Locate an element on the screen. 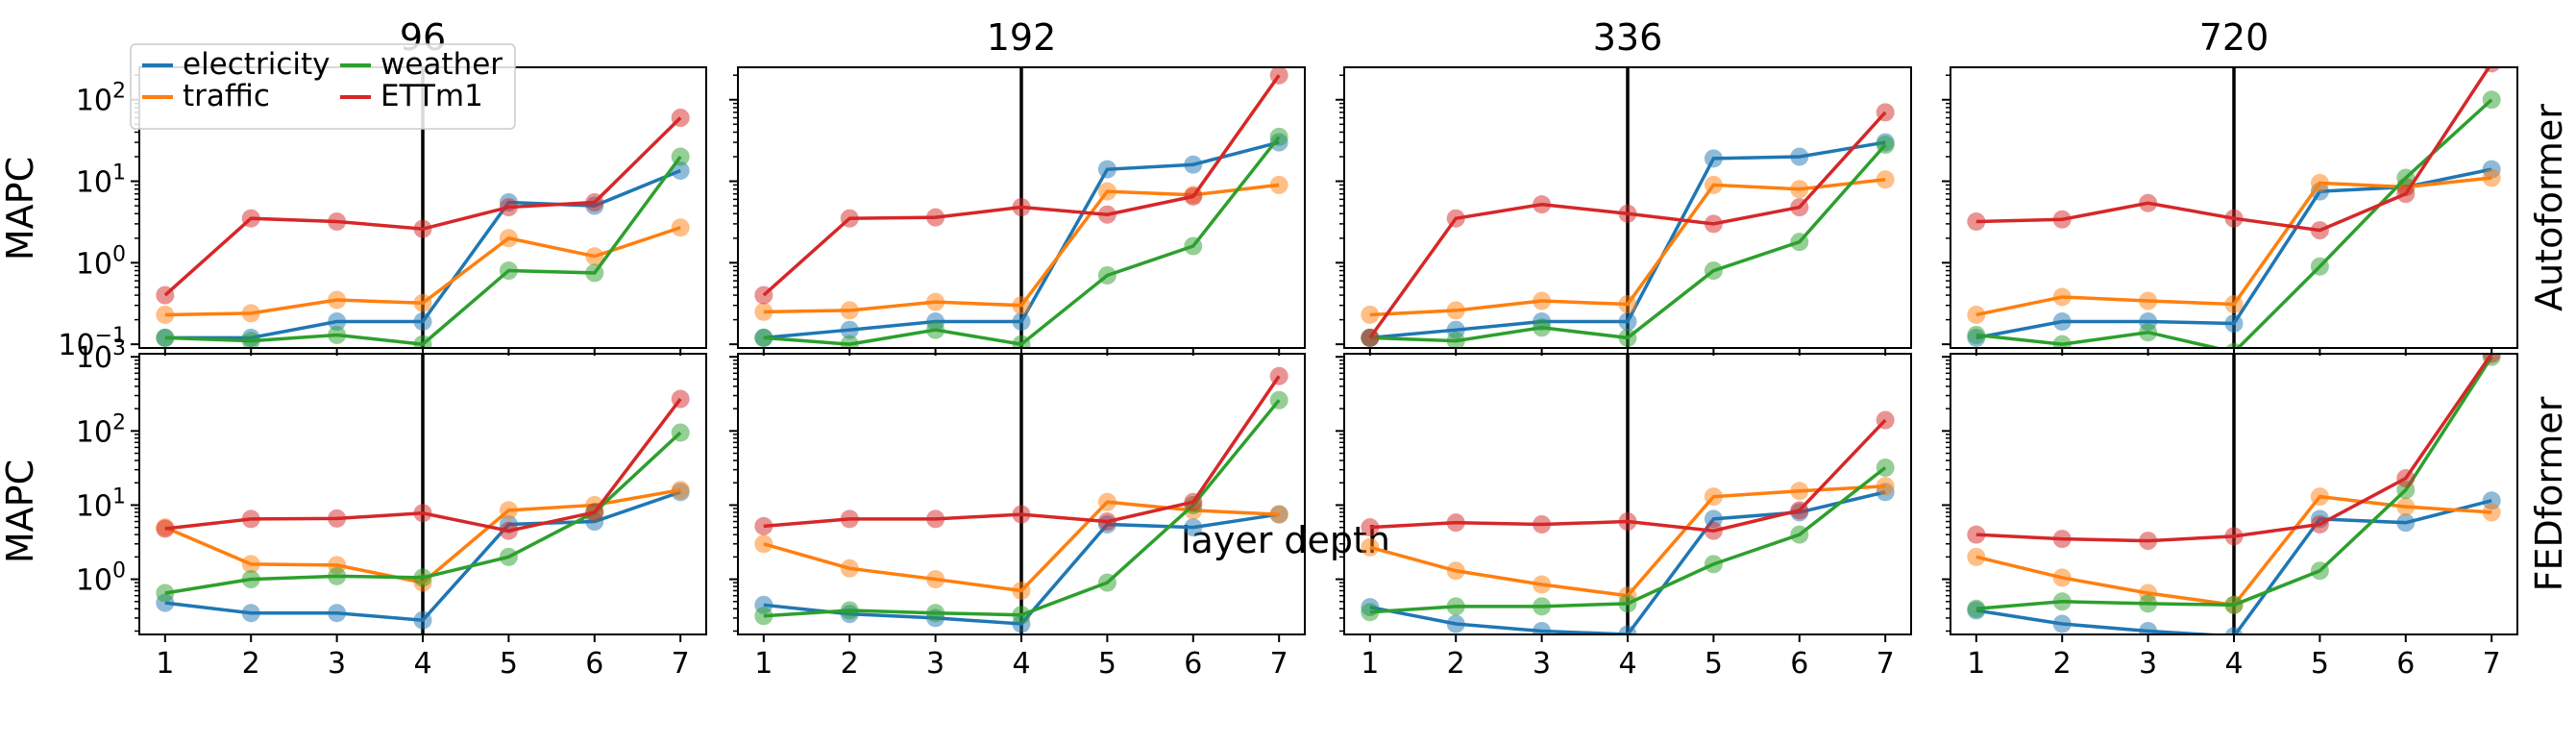  panel-0-2: 336 is located at coordinates (1624, 186).